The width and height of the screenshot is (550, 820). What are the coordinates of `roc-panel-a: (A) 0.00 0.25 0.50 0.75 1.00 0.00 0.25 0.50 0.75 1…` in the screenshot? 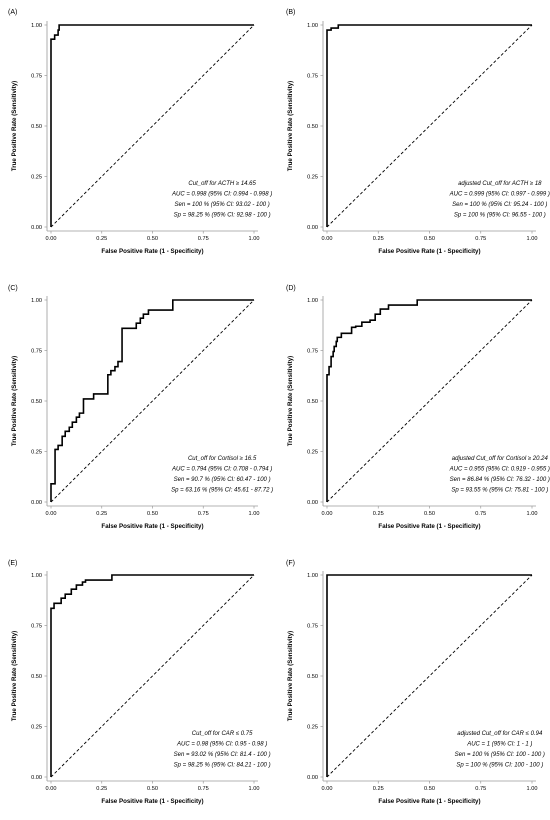 It's located at (140, 132).